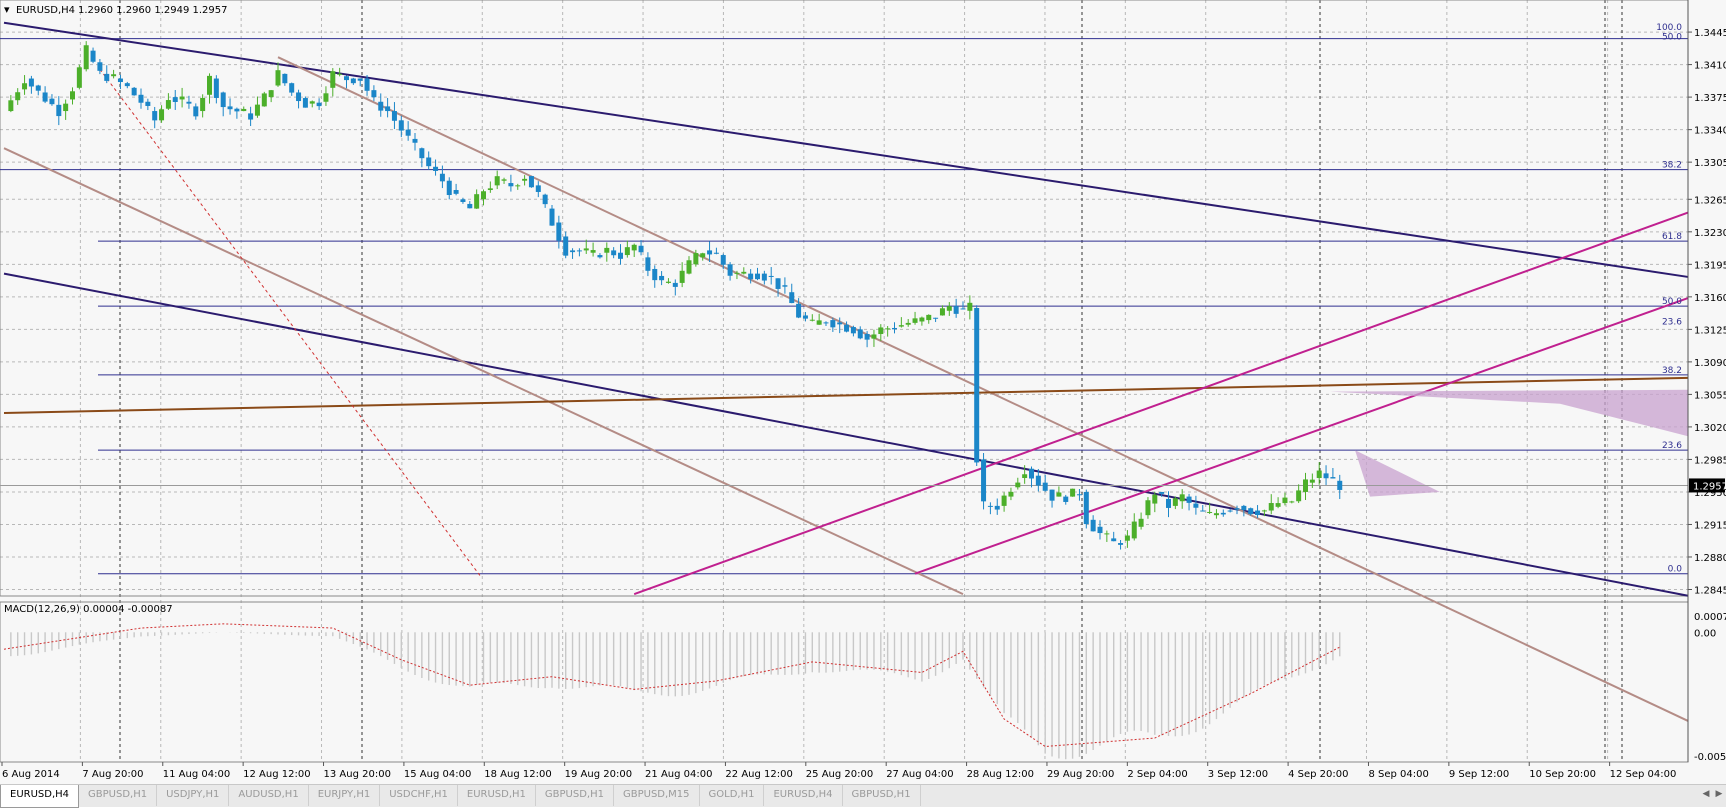  What do you see at coordinates (1719, 794) in the screenshot?
I see `tab-scroll-right-icon: ▶` at bounding box center [1719, 794].